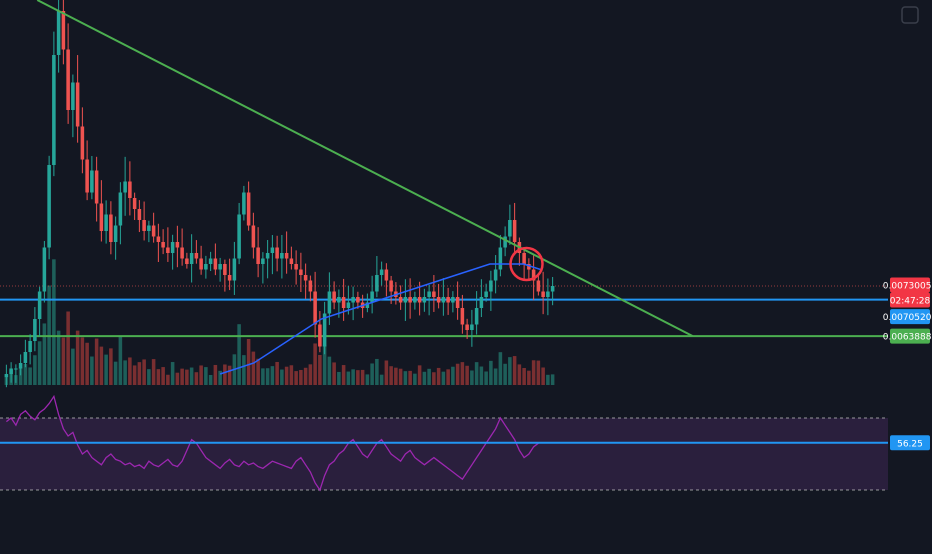  I want to click on rsi-value-label-bg, so click(910, 443).